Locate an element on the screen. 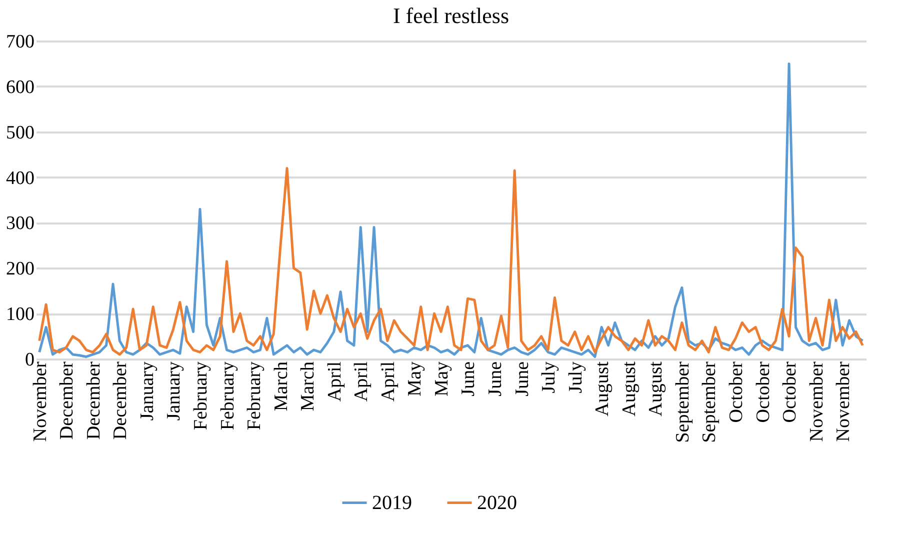 The image size is (910, 553). y-tick-label: 700 is located at coordinates (20, 42).